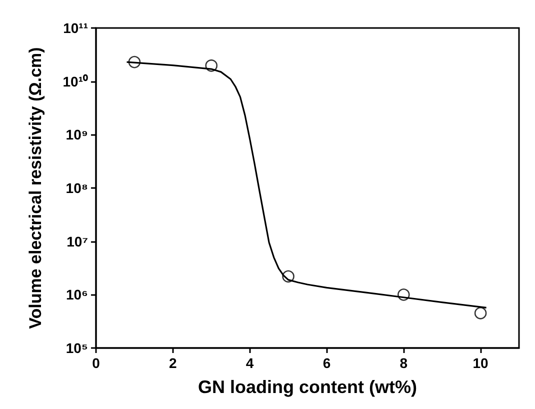 This screenshot has height=409, width=535. What do you see at coordinates (77, 241) in the screenshot?
I see `y-tick-label: 10⁷` at bounding box center [77, 241].